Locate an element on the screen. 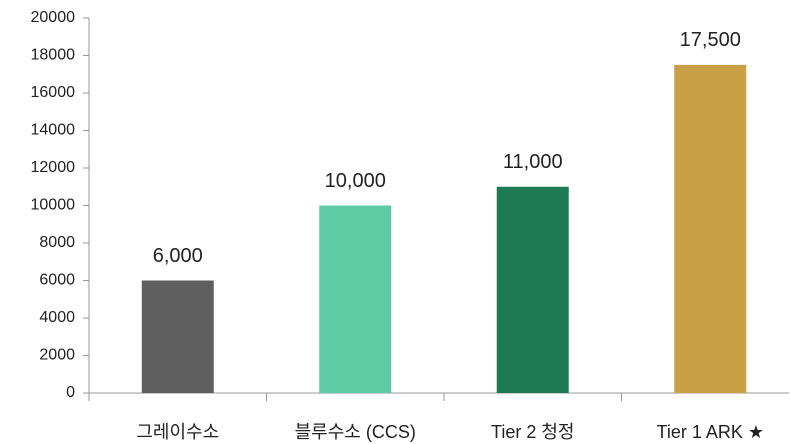  value-label: 10,000 is located at coordinates (355, 181).